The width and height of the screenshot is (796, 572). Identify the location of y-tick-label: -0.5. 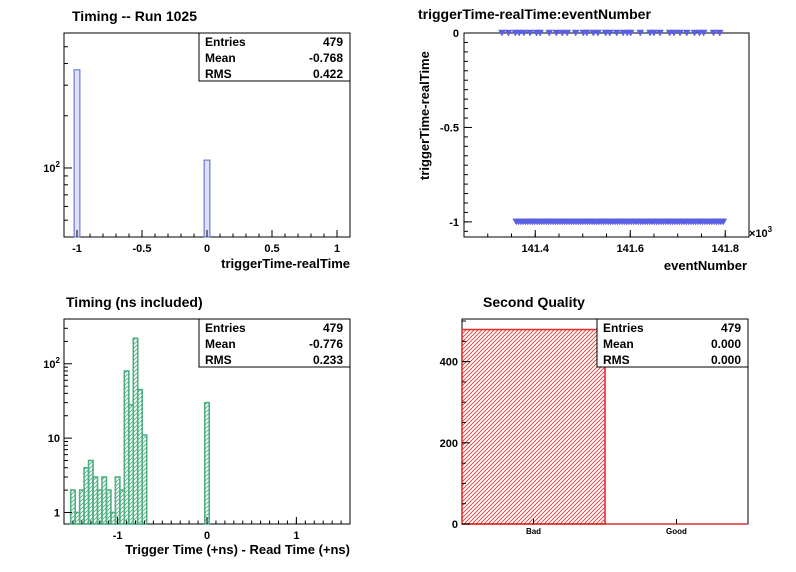
(449, 128).